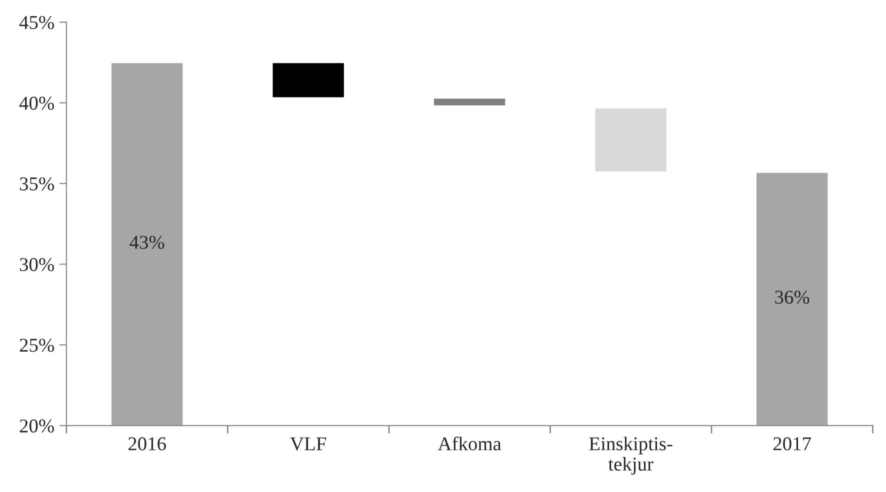 The height and width of the screenshot is (492, 886). I want to click on y-tick-label: 40%, so click(36, 103).